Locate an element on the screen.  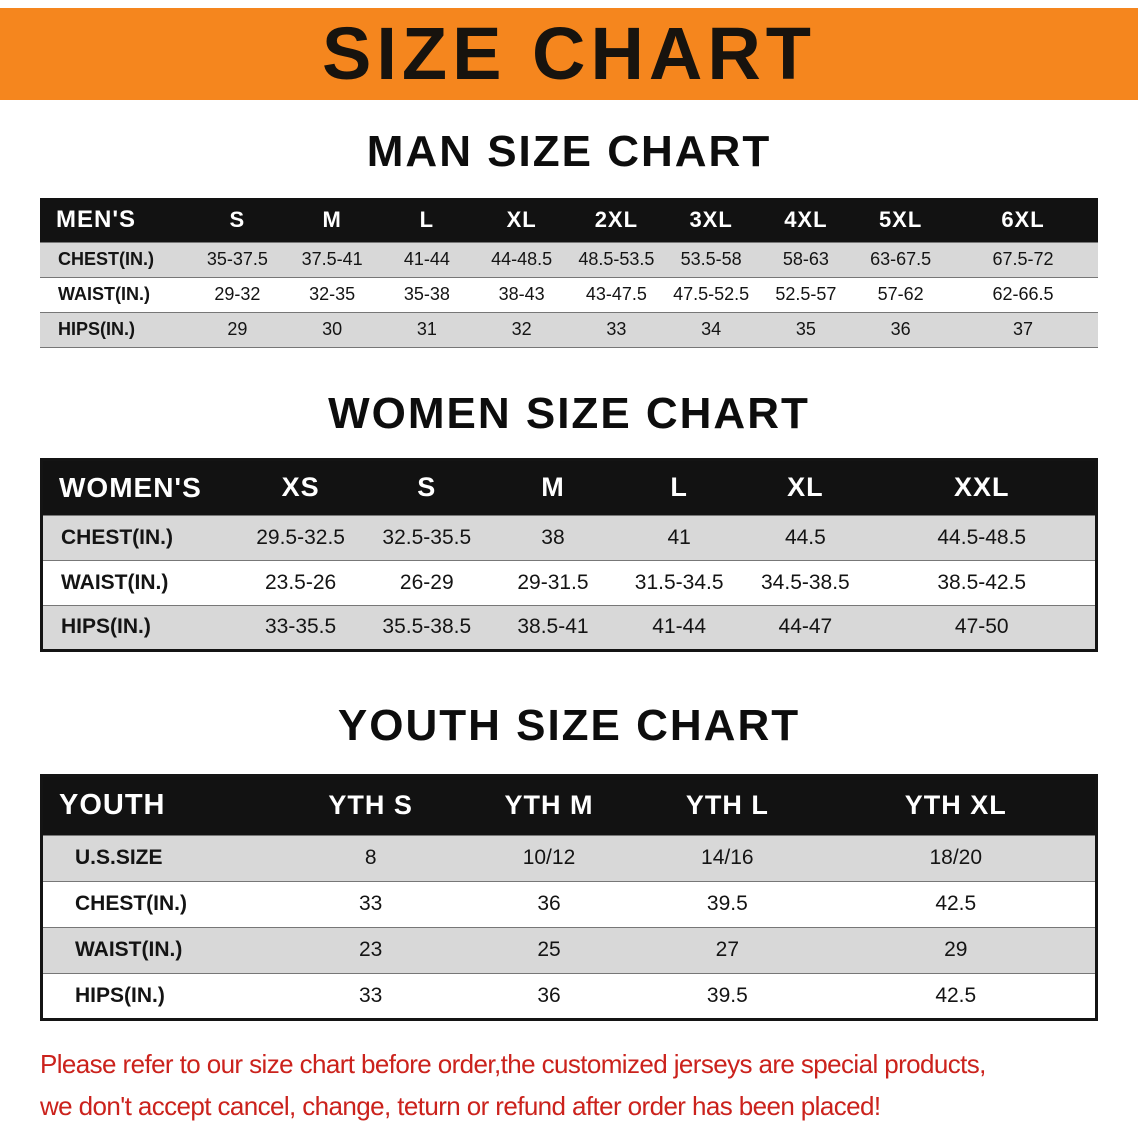
measurement-row: U.S.SIZE 8 10/12 14/16 18/20 is located at coordinates (569, 857).